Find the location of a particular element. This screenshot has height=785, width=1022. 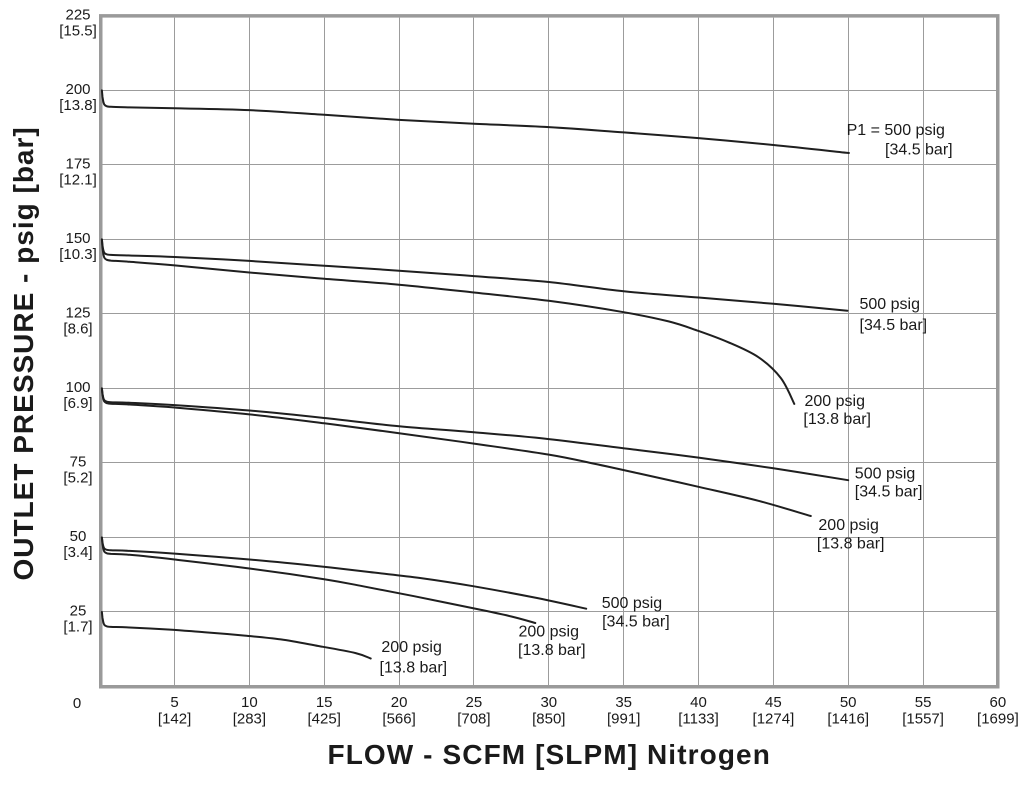

svg-text: 10 is located at coordinates (249, 702).